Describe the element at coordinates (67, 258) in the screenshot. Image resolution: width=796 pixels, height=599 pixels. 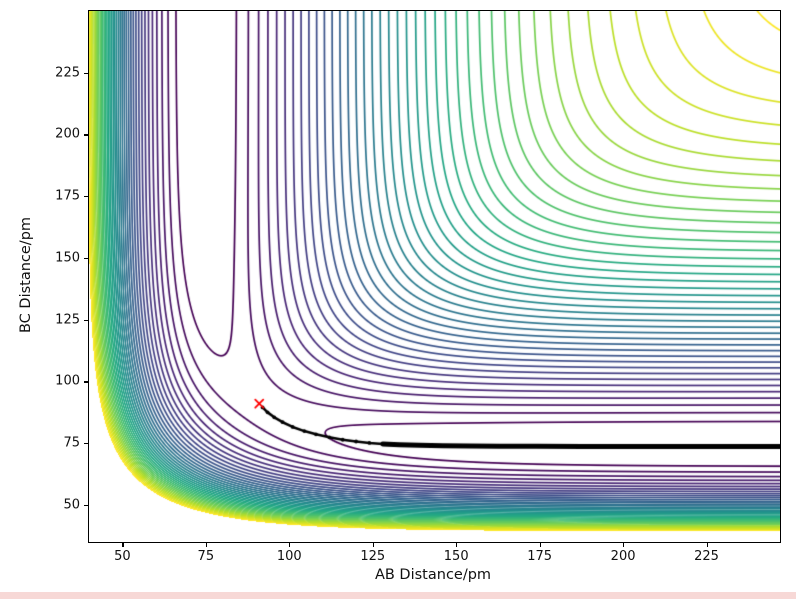
I see `y-tick-label: 150` at that location.